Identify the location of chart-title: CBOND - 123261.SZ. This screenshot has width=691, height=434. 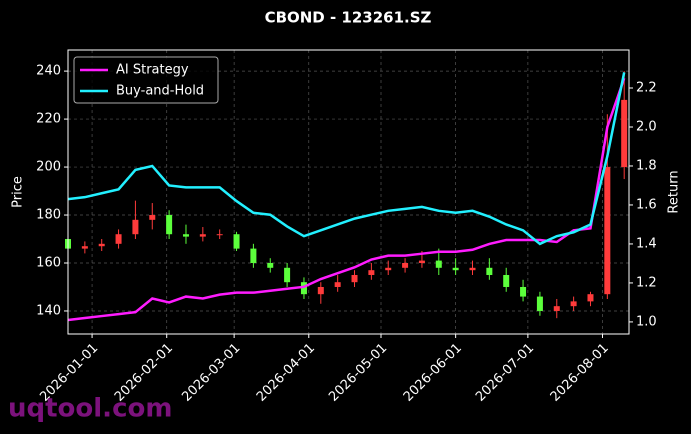
(348, 18).